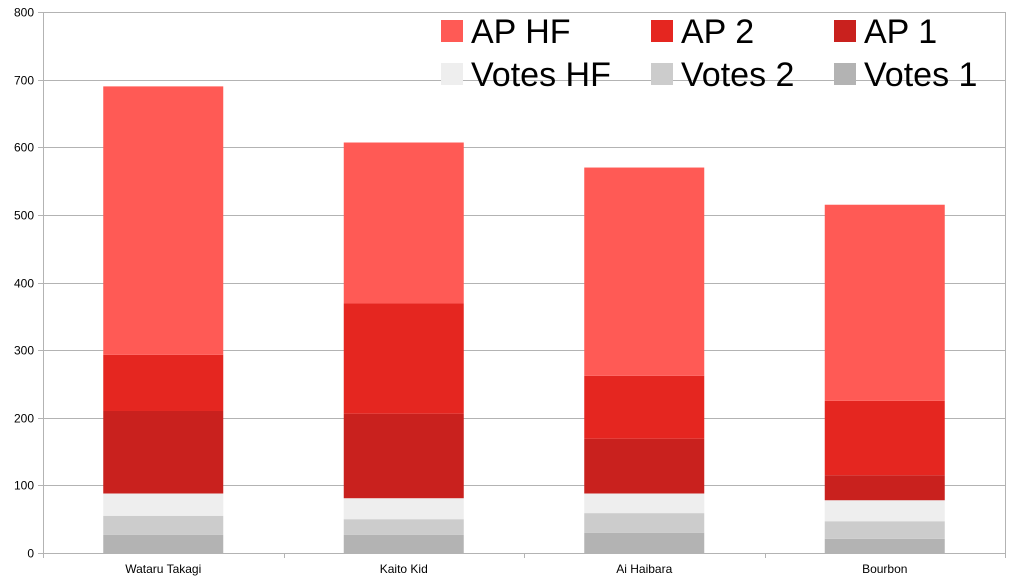 The image size is (1013, 583). Describe the element at coordinates (516, 569) in the screenshot. I see `x-category-labels: Wataru Takagi Kaito Kid Ai Haibara Bourbon` at that location.